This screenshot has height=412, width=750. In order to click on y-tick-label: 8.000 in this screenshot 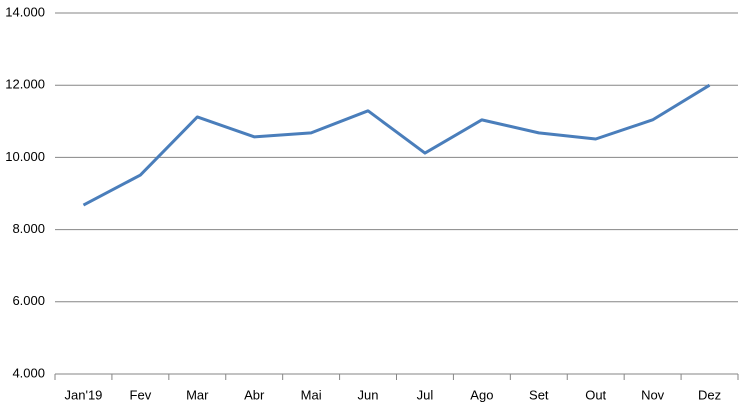, I will do `click(28, 228)`.